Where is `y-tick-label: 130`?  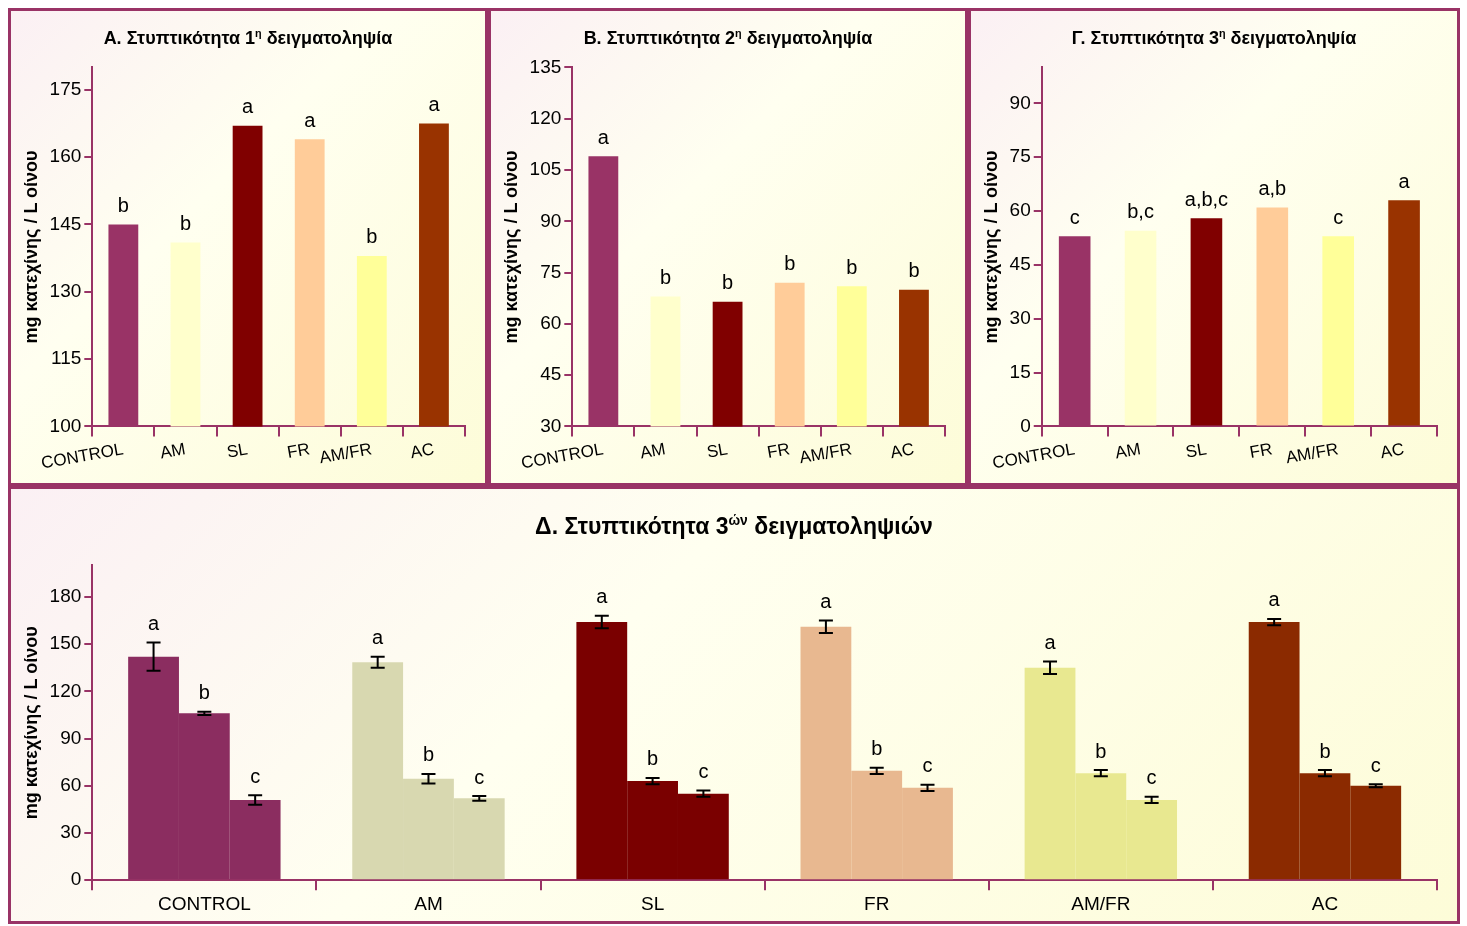 y-tick-label: 130 is located at coordinates (65, 291).